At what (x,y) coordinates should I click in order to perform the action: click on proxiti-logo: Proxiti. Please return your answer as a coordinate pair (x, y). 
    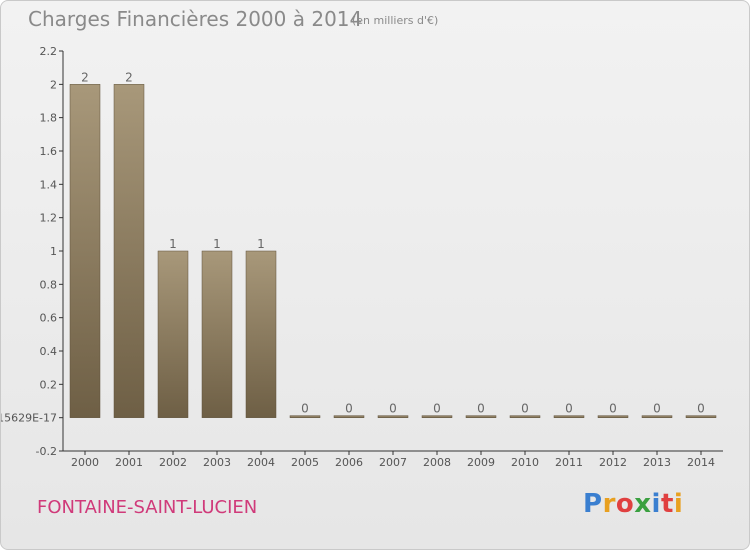
    Looking at the image, I should click on (633, 504).